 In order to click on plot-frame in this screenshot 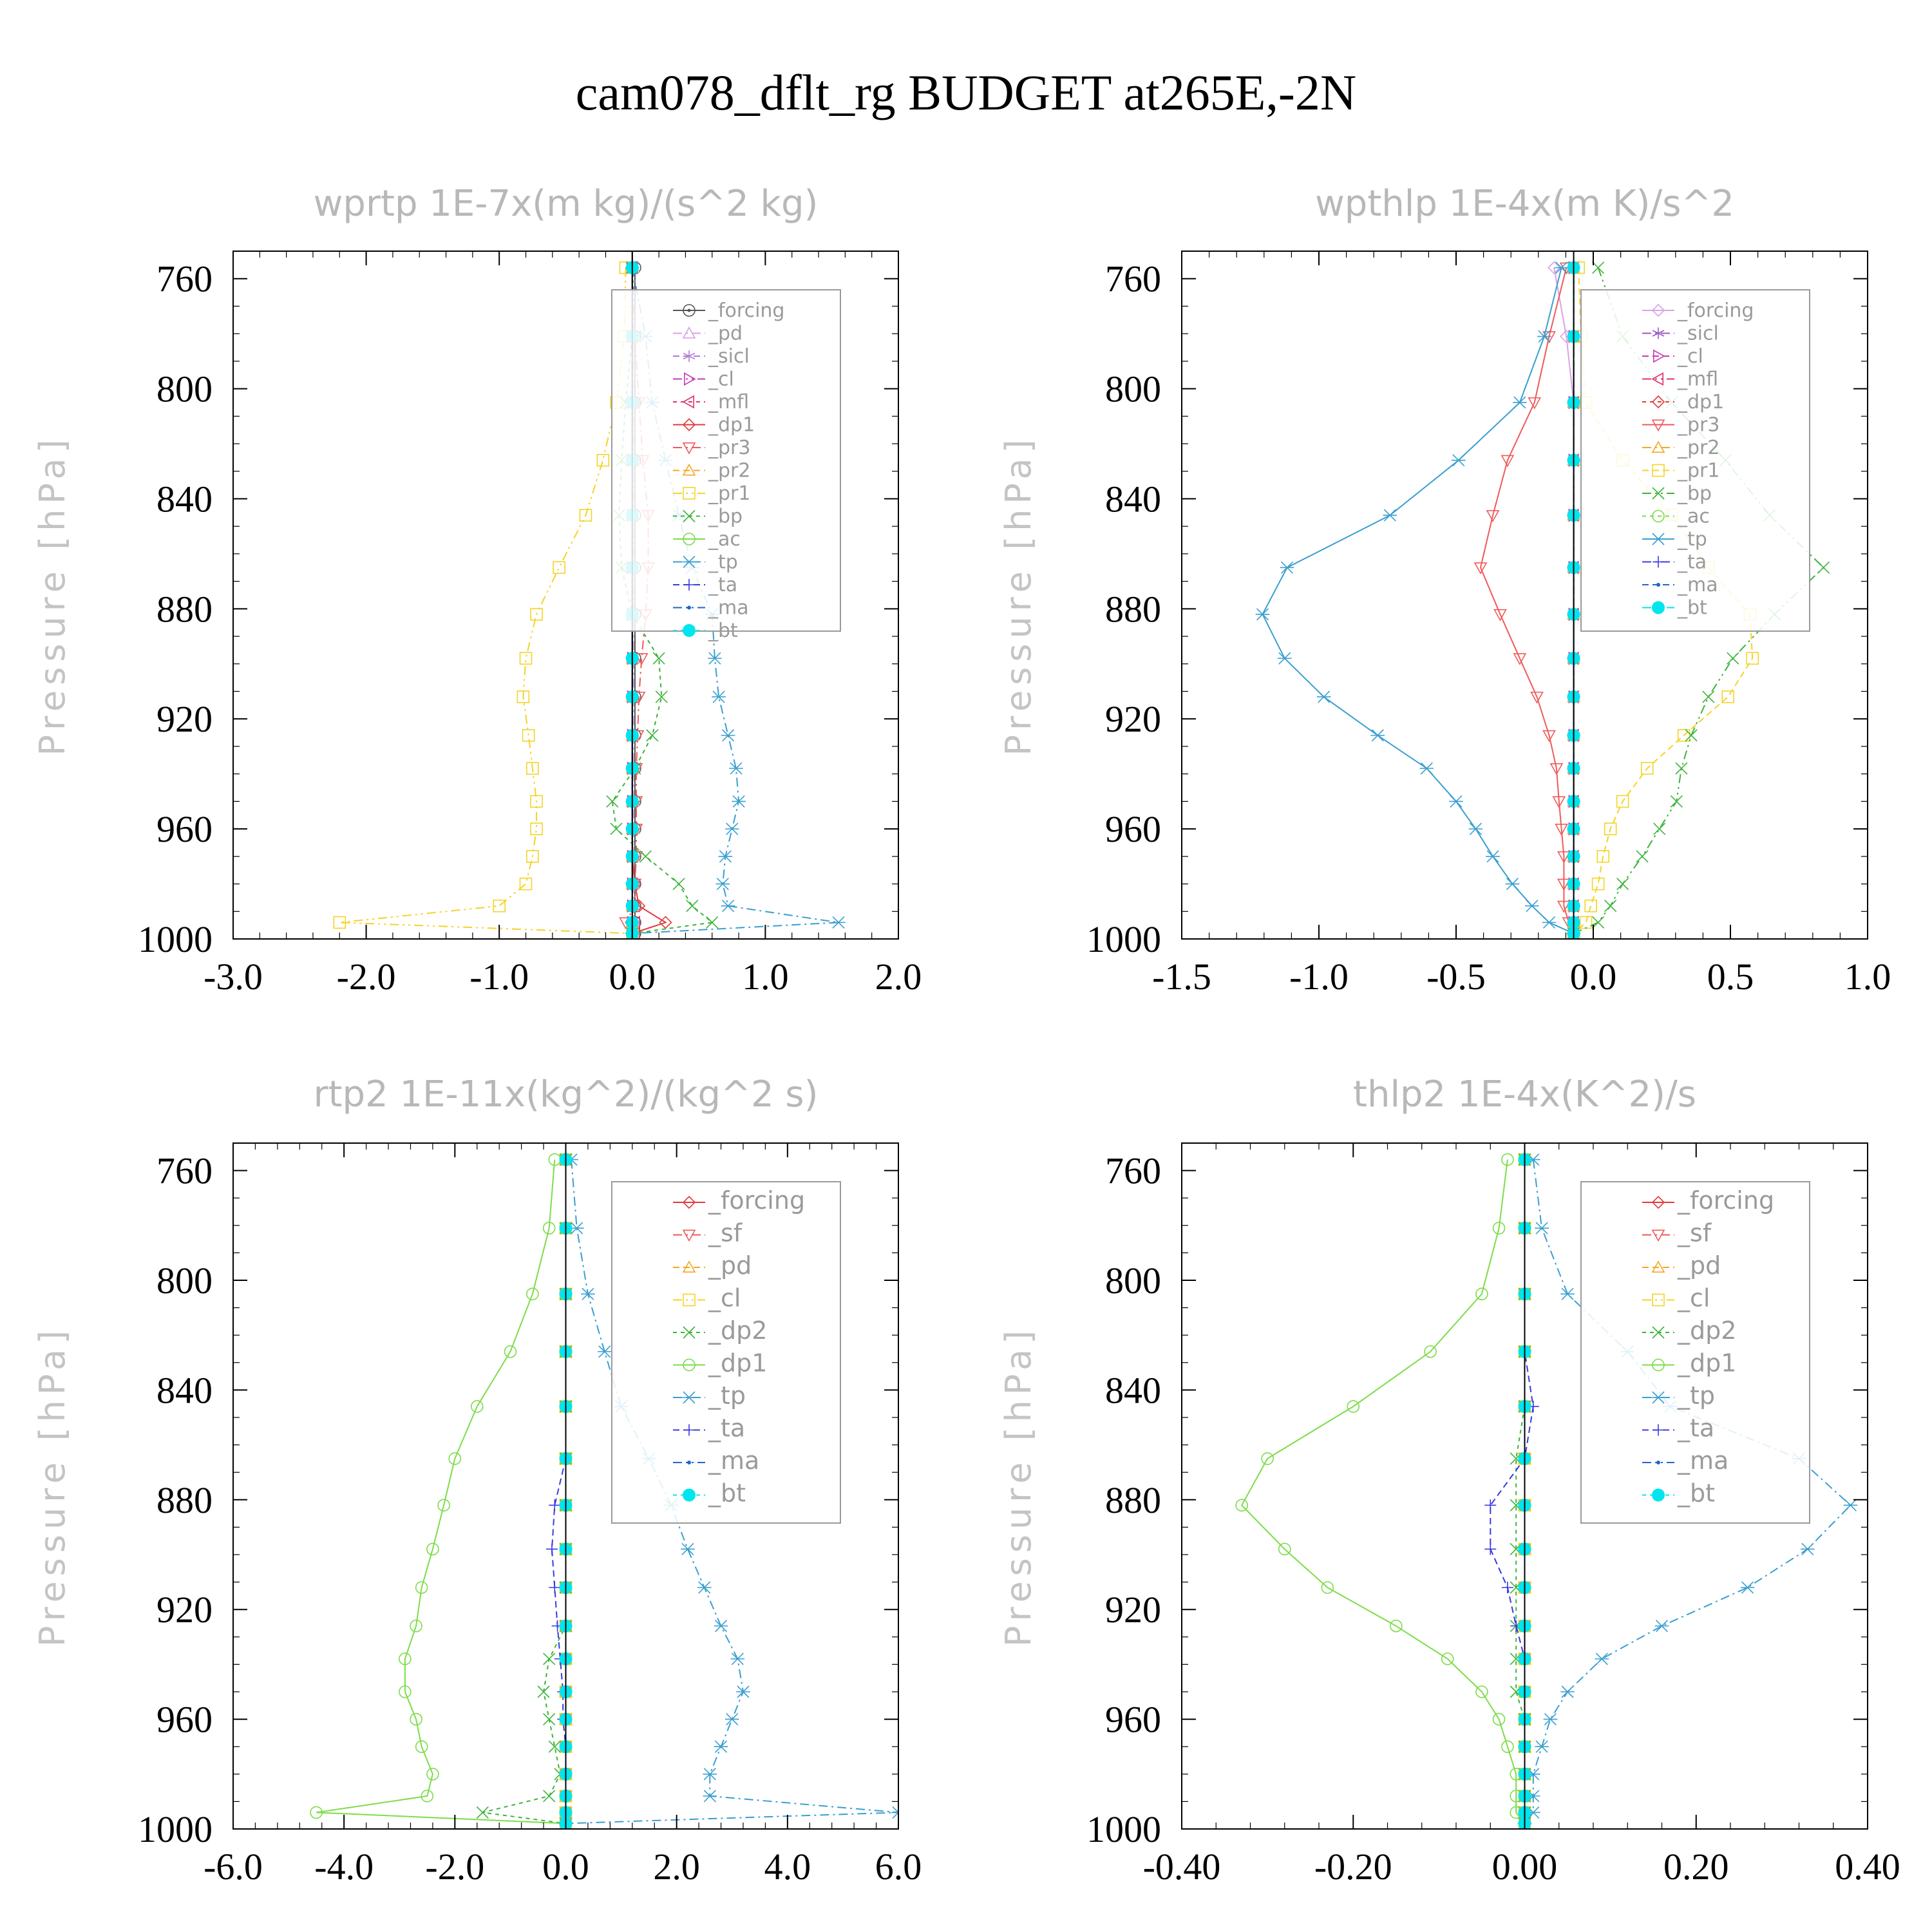, I will do `click(1525, 595)`.